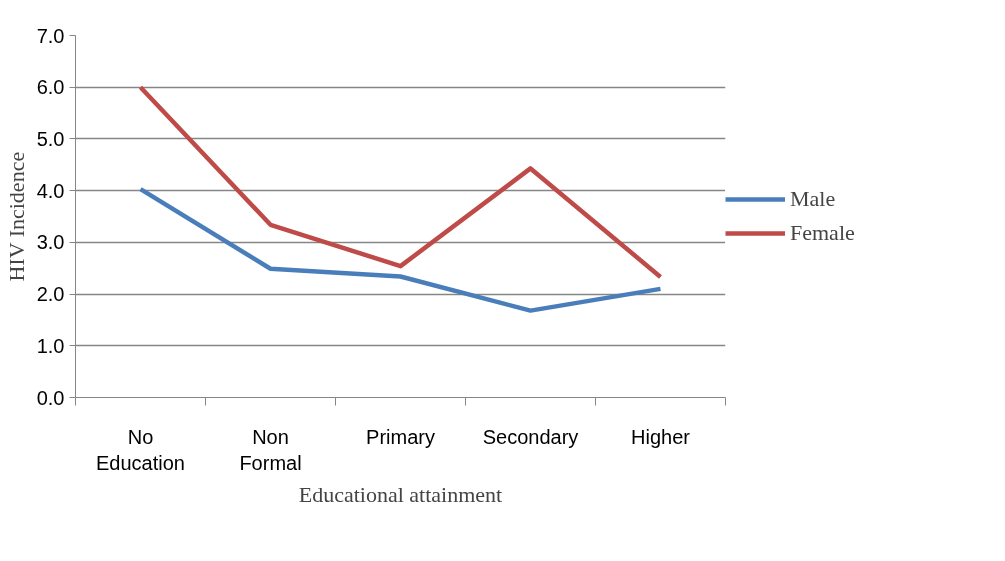 Image resolution: width=1005 pixels, height=561 pixels. What do you see at coordinates (50, 87) in the screenshot?
I see `y-tick-label: 6.0` at bounding box center [50, 87].